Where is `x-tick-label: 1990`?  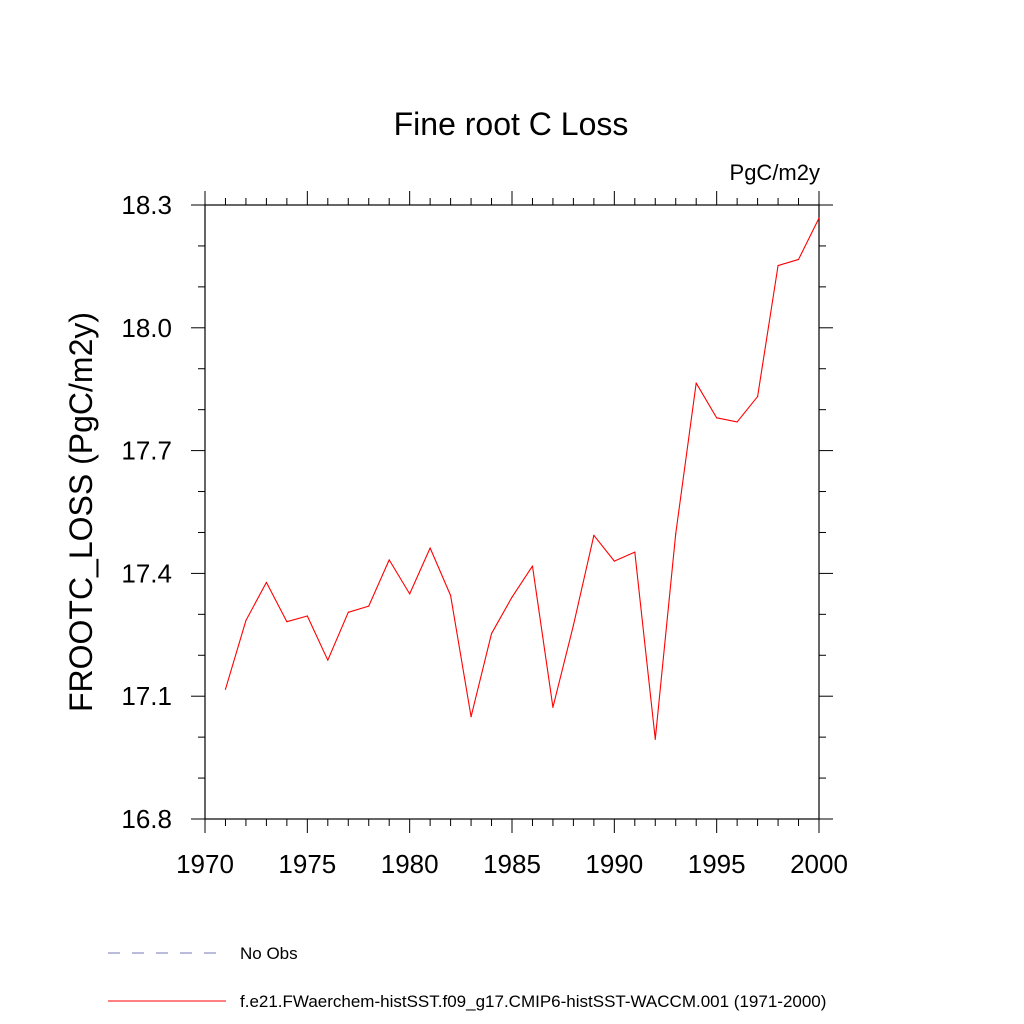 x-tick-label: 1990 is located at coordinates (614, 864).